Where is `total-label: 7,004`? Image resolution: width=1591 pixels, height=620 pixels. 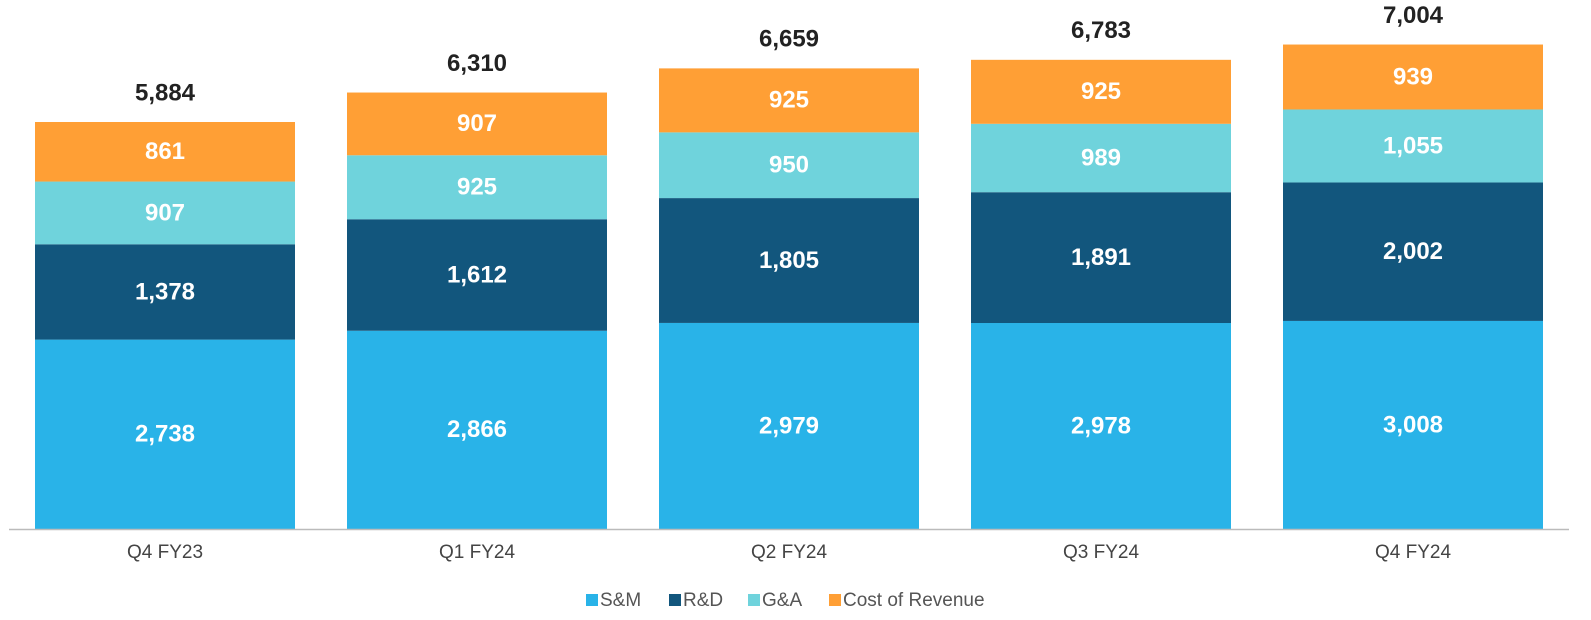
total-label: 7,004 is located at coordinates (1413, 15).